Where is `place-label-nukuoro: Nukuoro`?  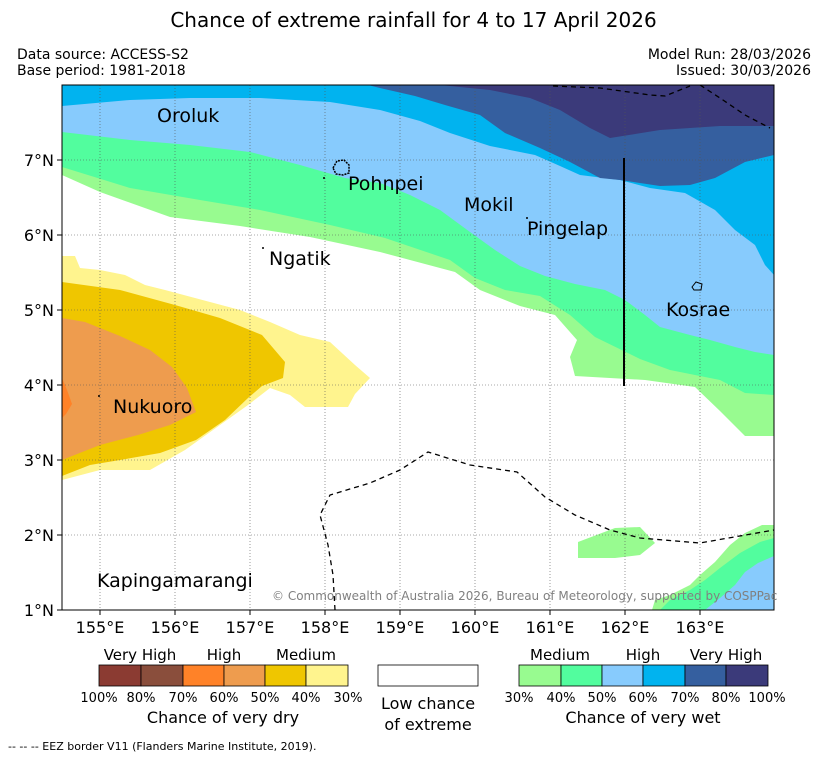 place-label-nukuoro: Nukuoro is located at coordinates (152, 407).